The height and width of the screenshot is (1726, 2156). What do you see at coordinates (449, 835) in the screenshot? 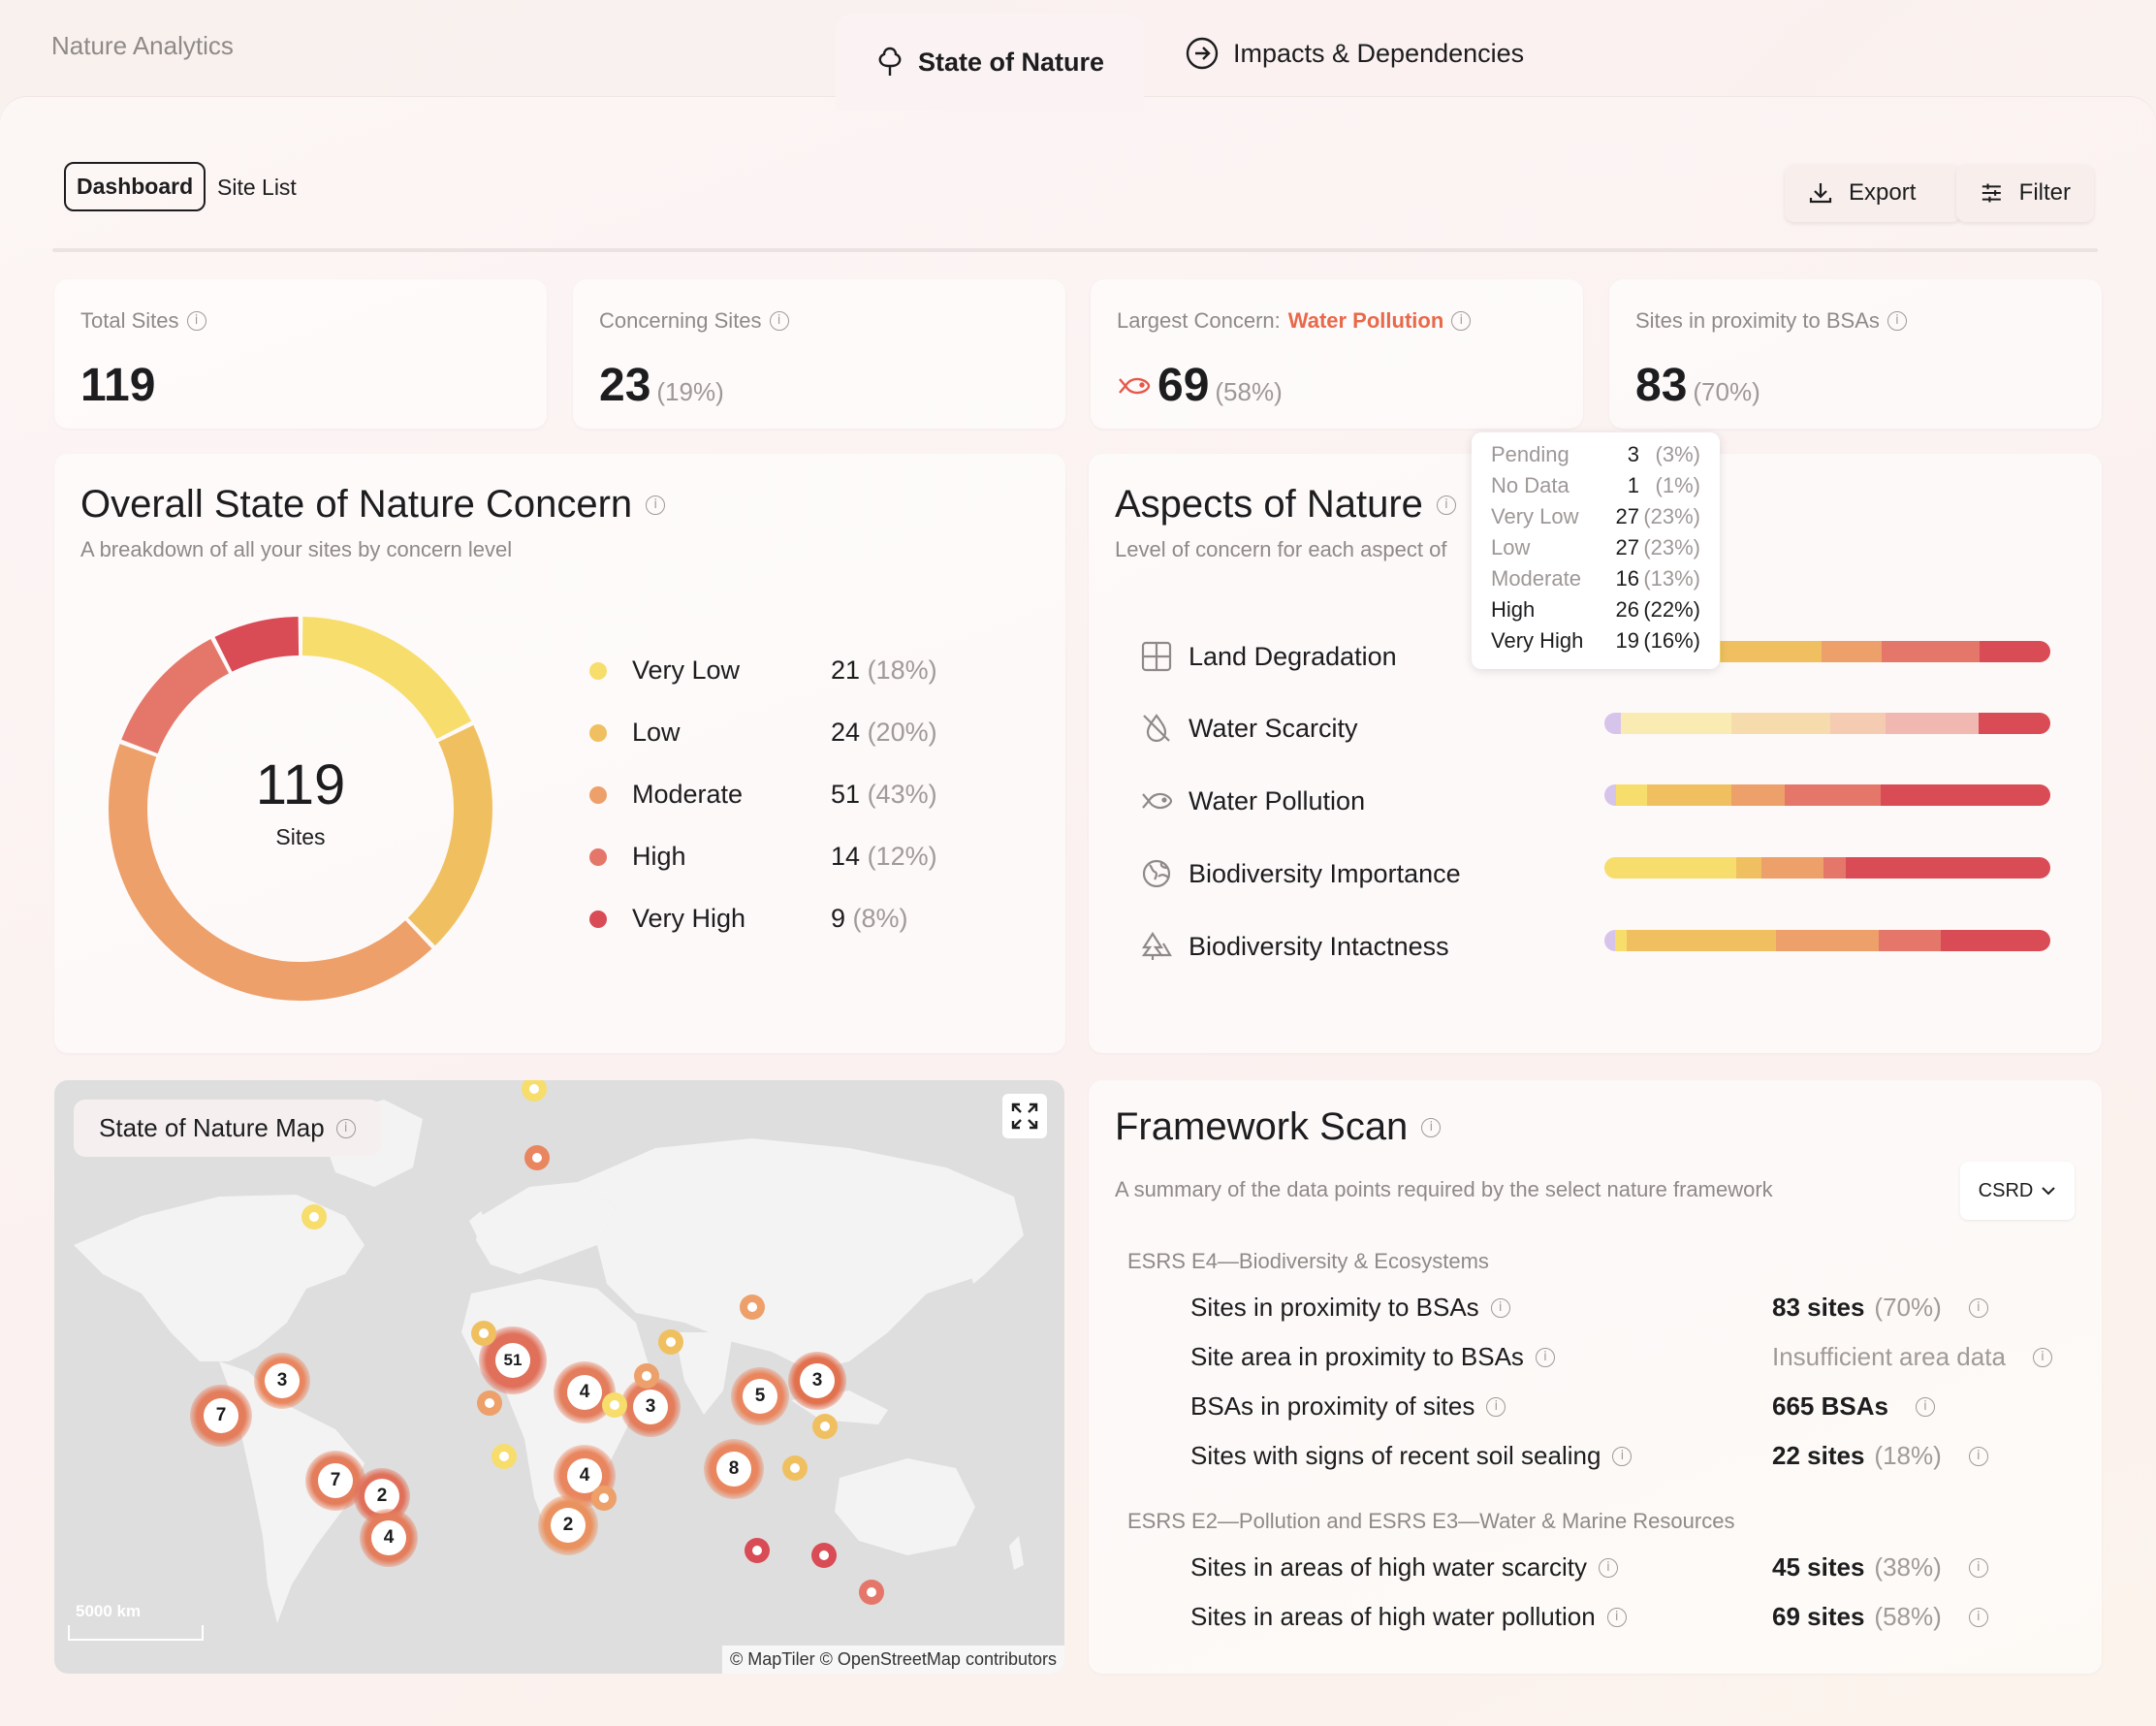
I see `donut-segment-low` at bounding box center [449, 835].